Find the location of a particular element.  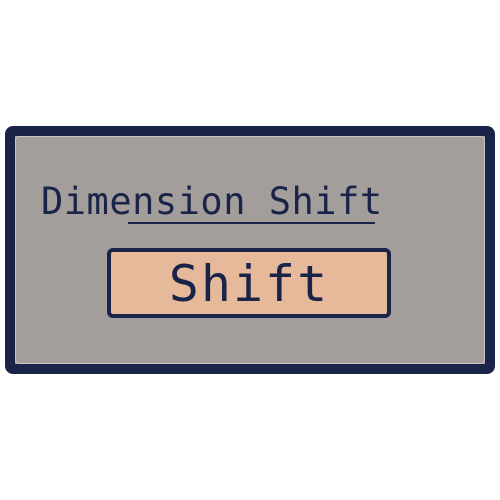

title-underline is located at coordinates (251, 223).